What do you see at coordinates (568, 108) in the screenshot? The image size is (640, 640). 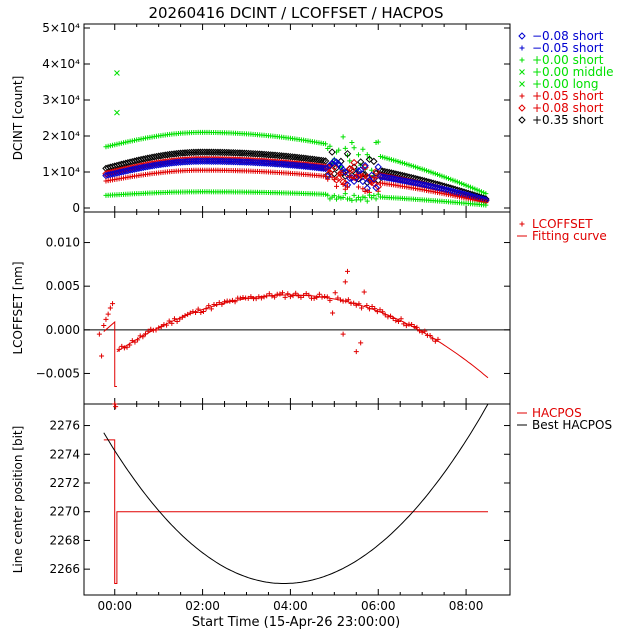 I see `dcint-legend-label: +0.08 short` at bounding box center [568, 108].